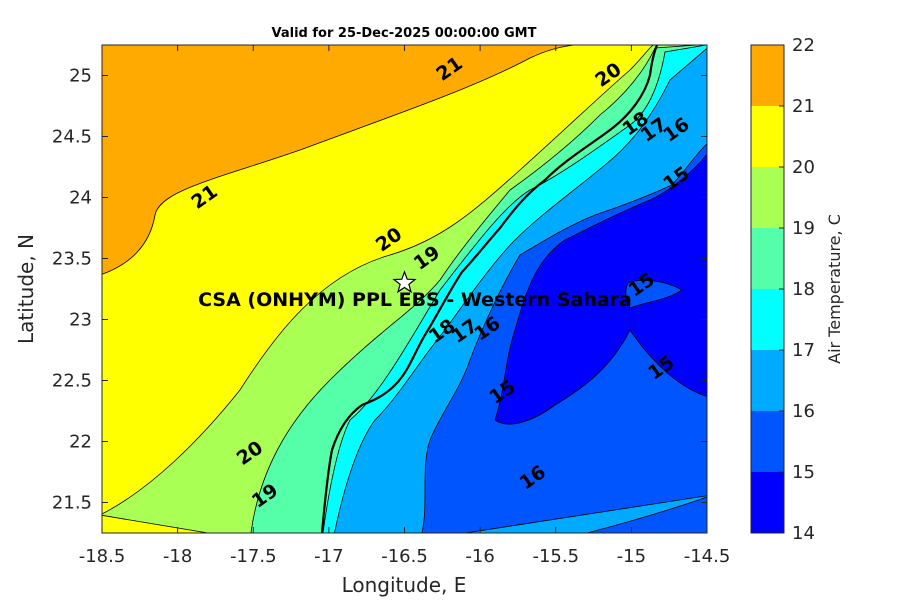 The height and width of the screenshot is (600, 900). Describe the element at coordinates (177, 556) in the screenshot. I see `x-tick-label-1: -18` at that location.